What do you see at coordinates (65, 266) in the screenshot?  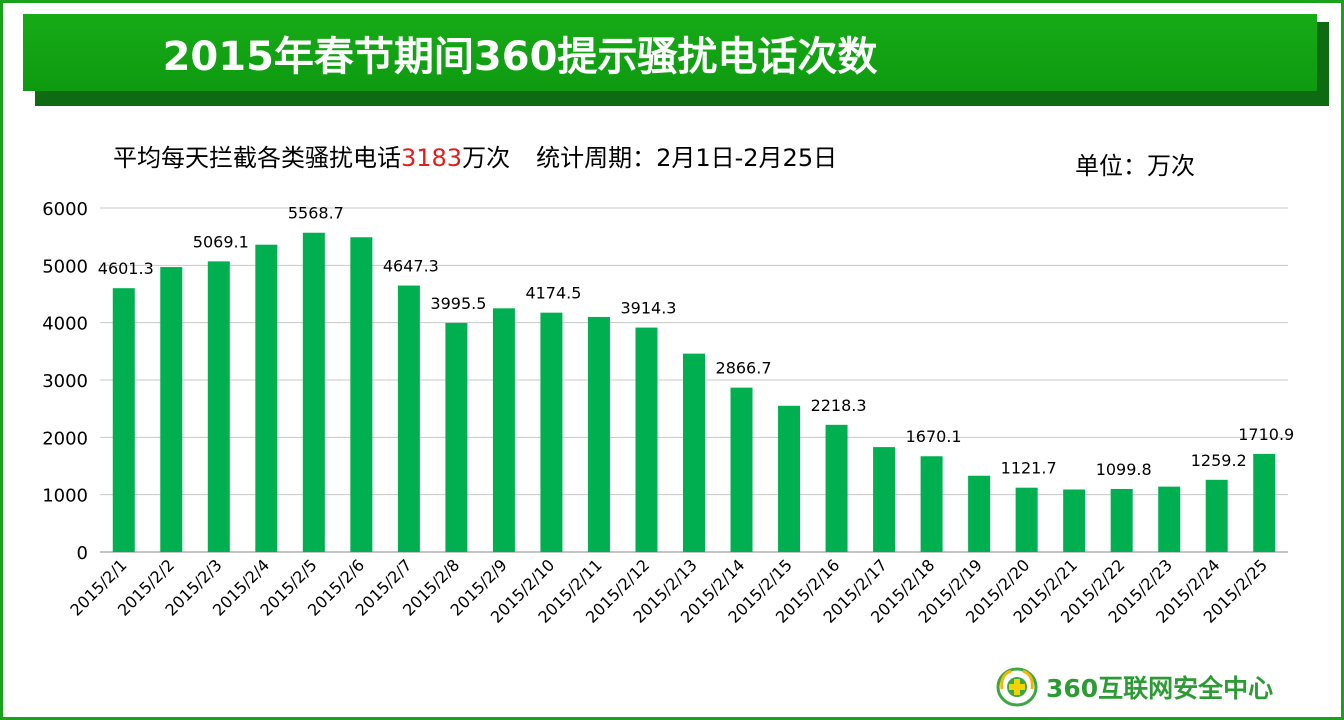 I see `y-tick-label: 5000` at bounding box center [65, 266].